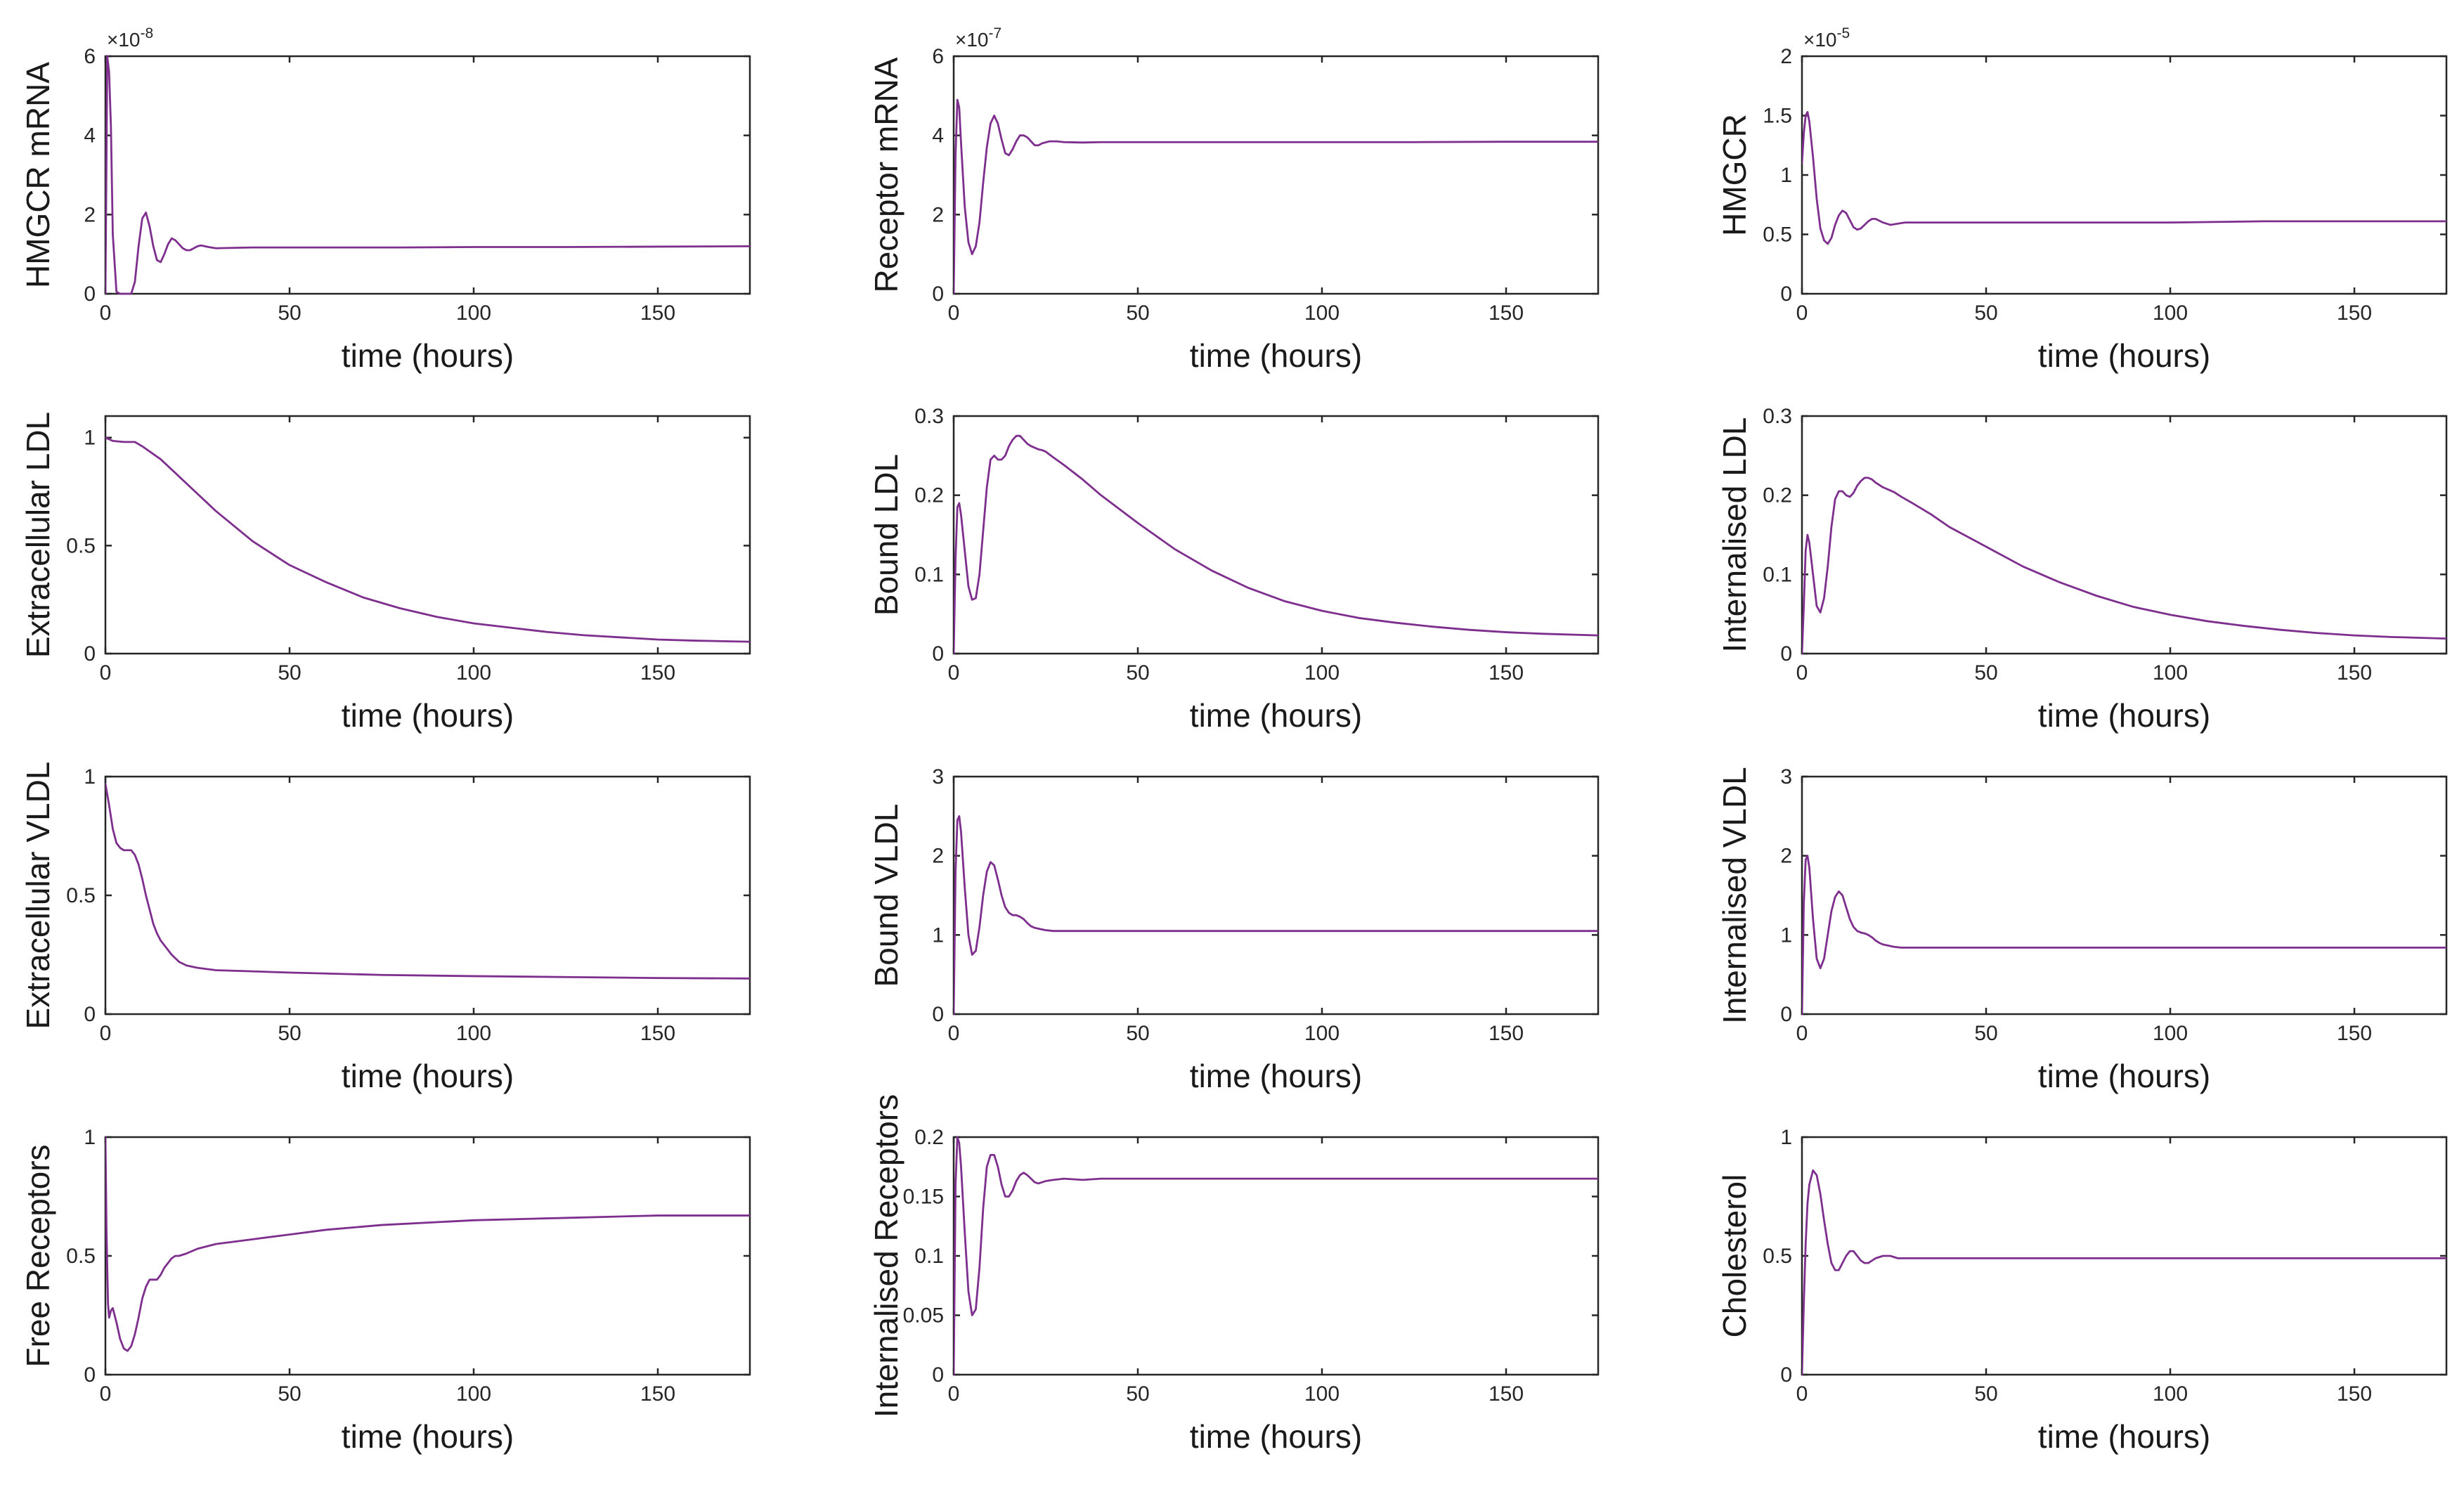 The width and height of the screenshot is (2464, 1485). I want to click on y-axis-label: Receptor mRNA, so click(886, 174).